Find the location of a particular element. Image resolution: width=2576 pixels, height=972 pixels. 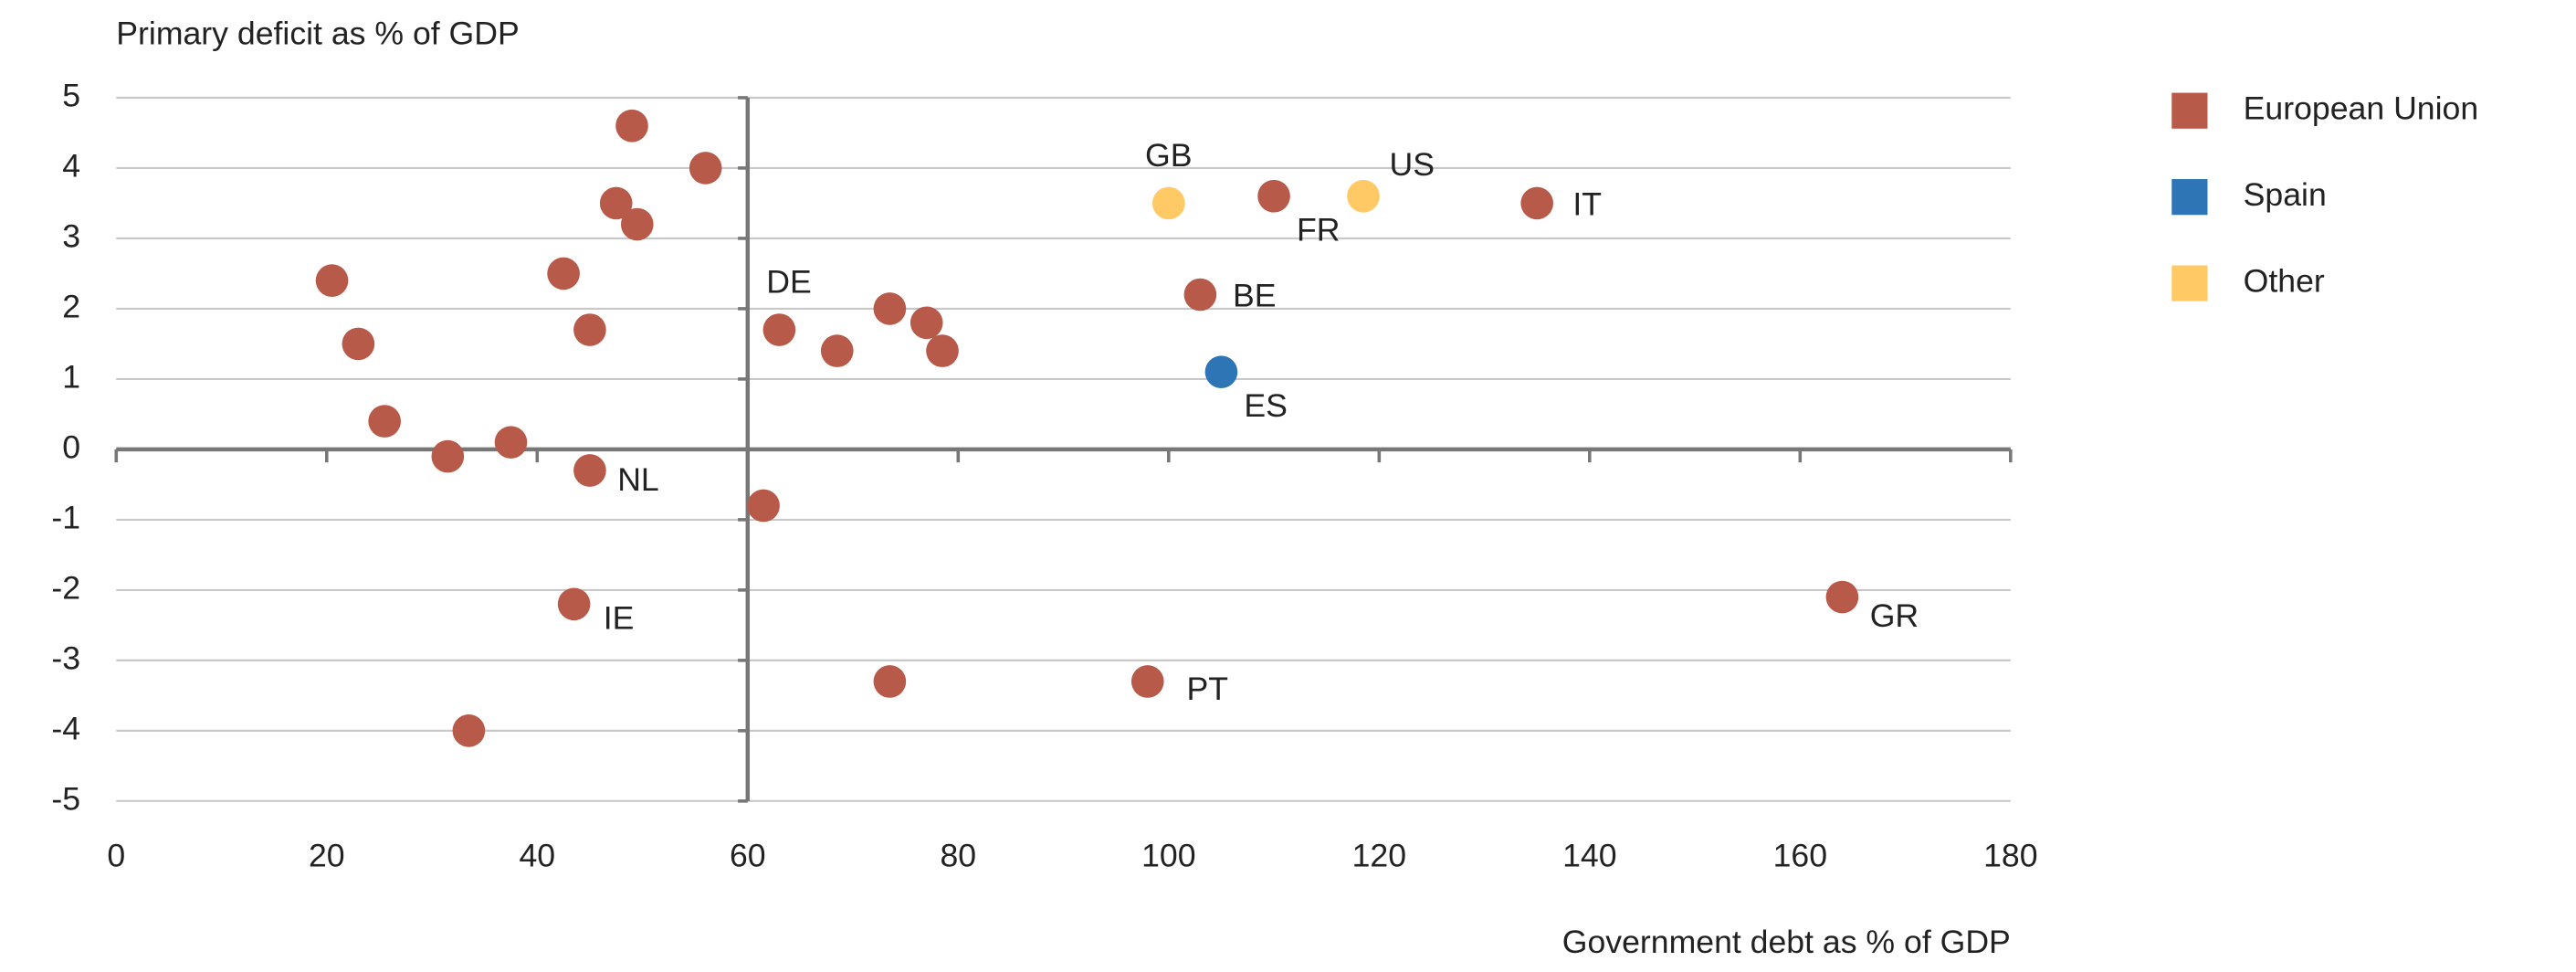

x-tick-label: 180 is located at coordinates (2010, 856).